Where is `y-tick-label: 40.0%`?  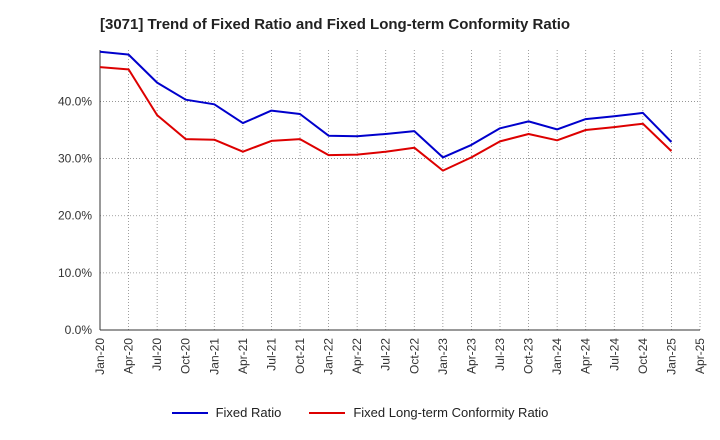 y-tick-label: 40.0% is located at coordinates (75, 101).